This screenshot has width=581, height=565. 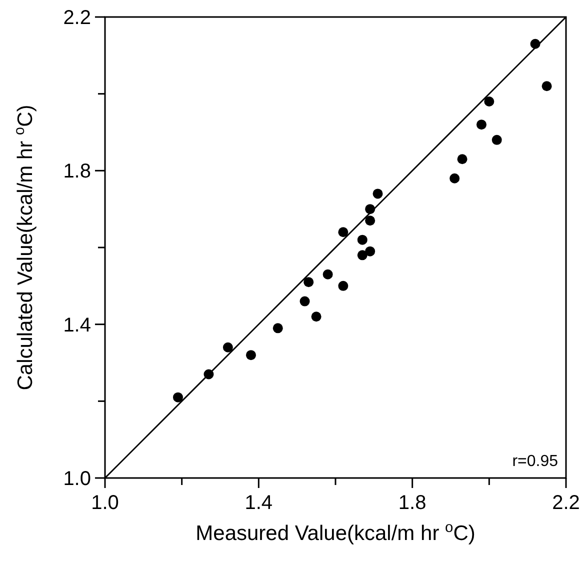 I want to click on y-tick-label: 1.0, so click(x=77, y=479).